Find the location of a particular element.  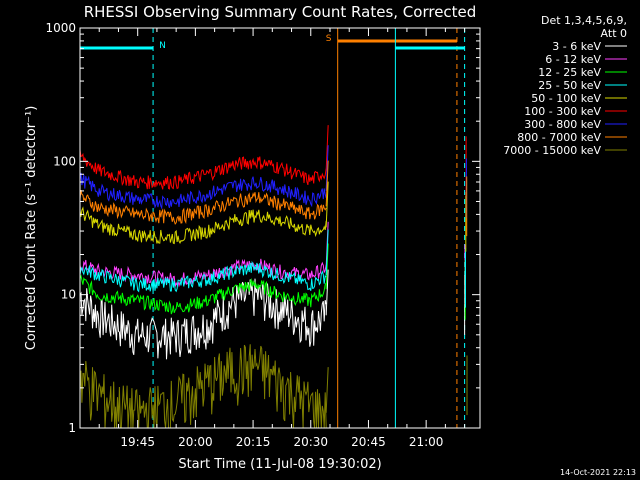

legend-label: 50 - 100 keV is located at coordinates (566, 98).